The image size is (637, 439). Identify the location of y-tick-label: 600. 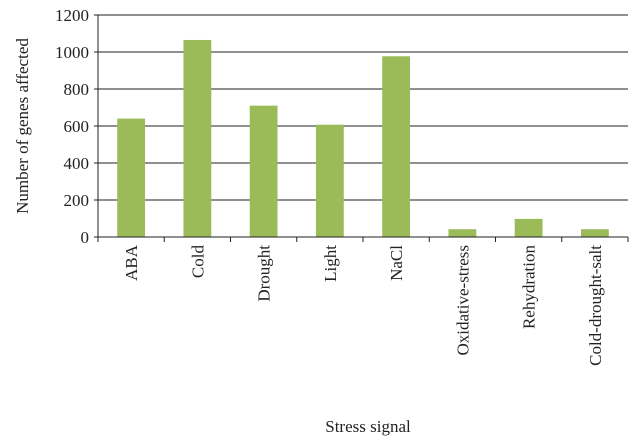
(77, 126).